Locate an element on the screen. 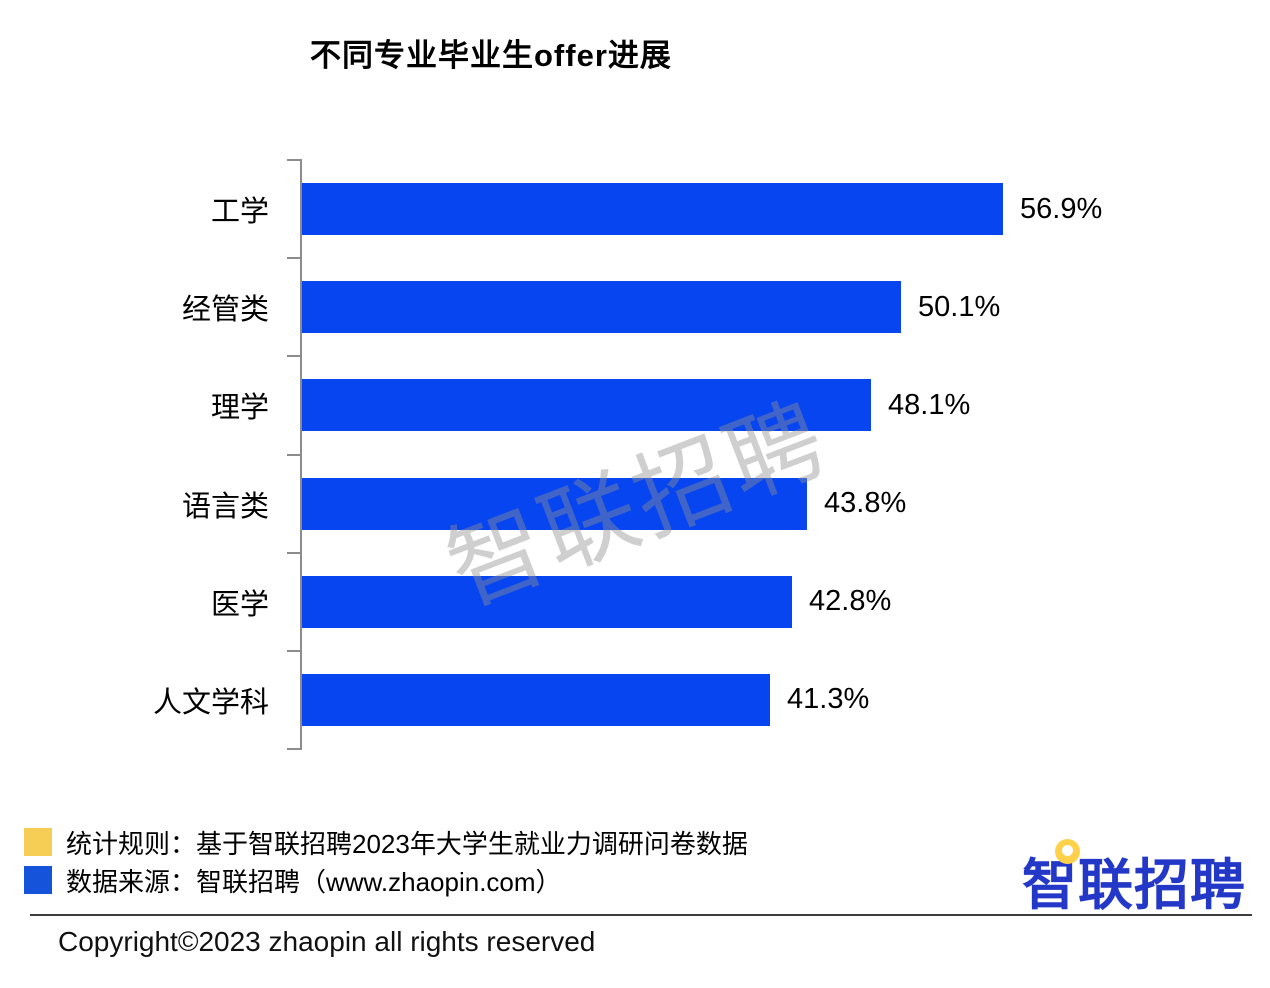 The height and width of the screenshot is (988, 1270). legend-item-data-source: 数据来源：智联招聘（www.zhaopin.com） is located at coordinates (293, 880).